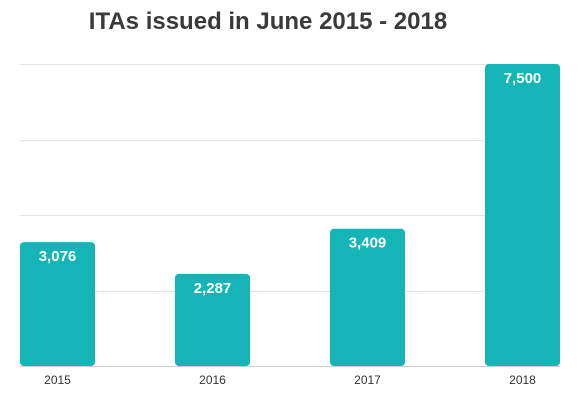  I want to click on x-tick-label-2017: 2017, so click(367, 380).